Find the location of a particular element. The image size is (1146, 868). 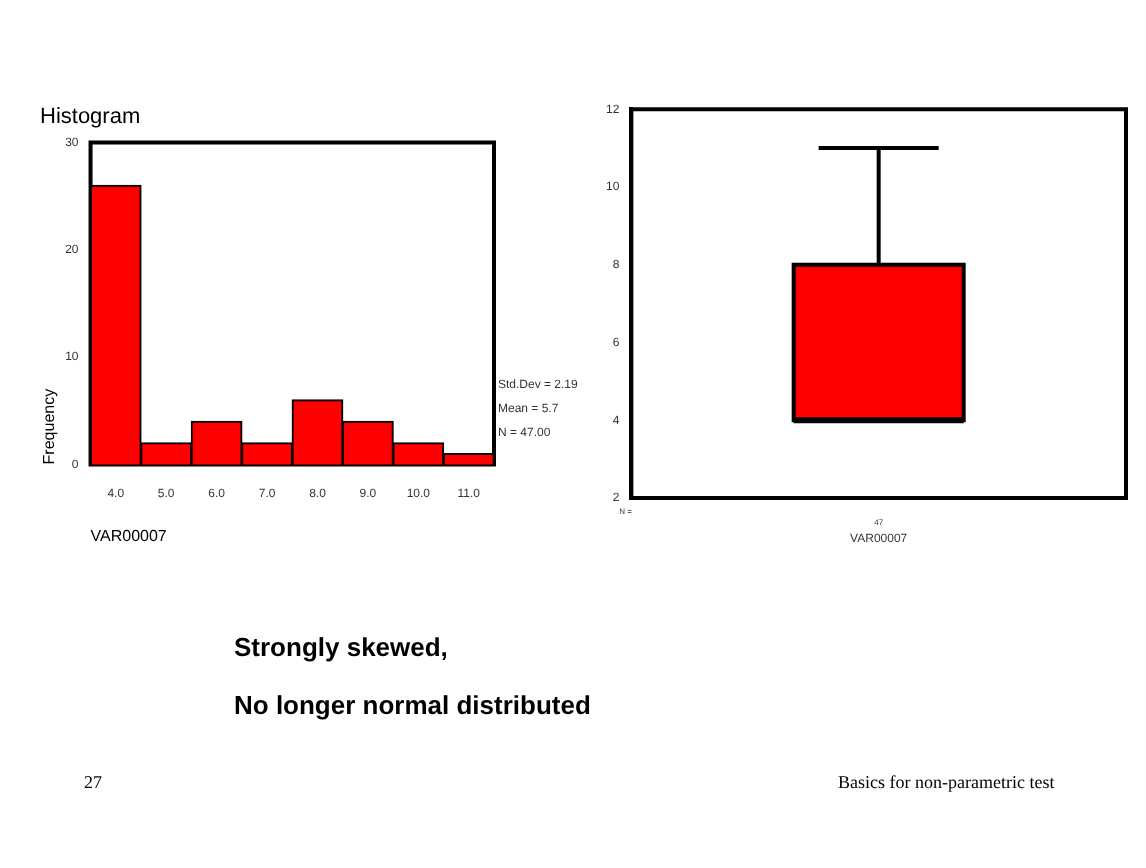

y-axis-title: Frequency is located at coordinates (49, 426).